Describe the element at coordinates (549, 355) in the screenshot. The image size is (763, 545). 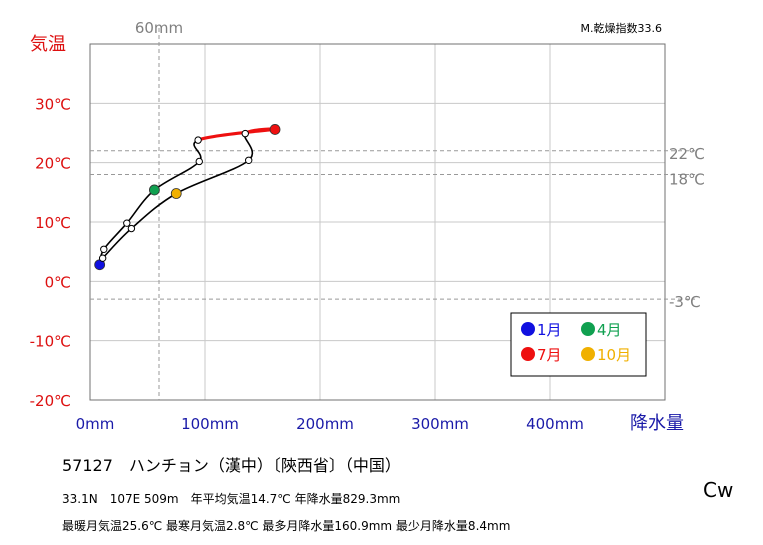
I see `legend-label: 7月` at that location.